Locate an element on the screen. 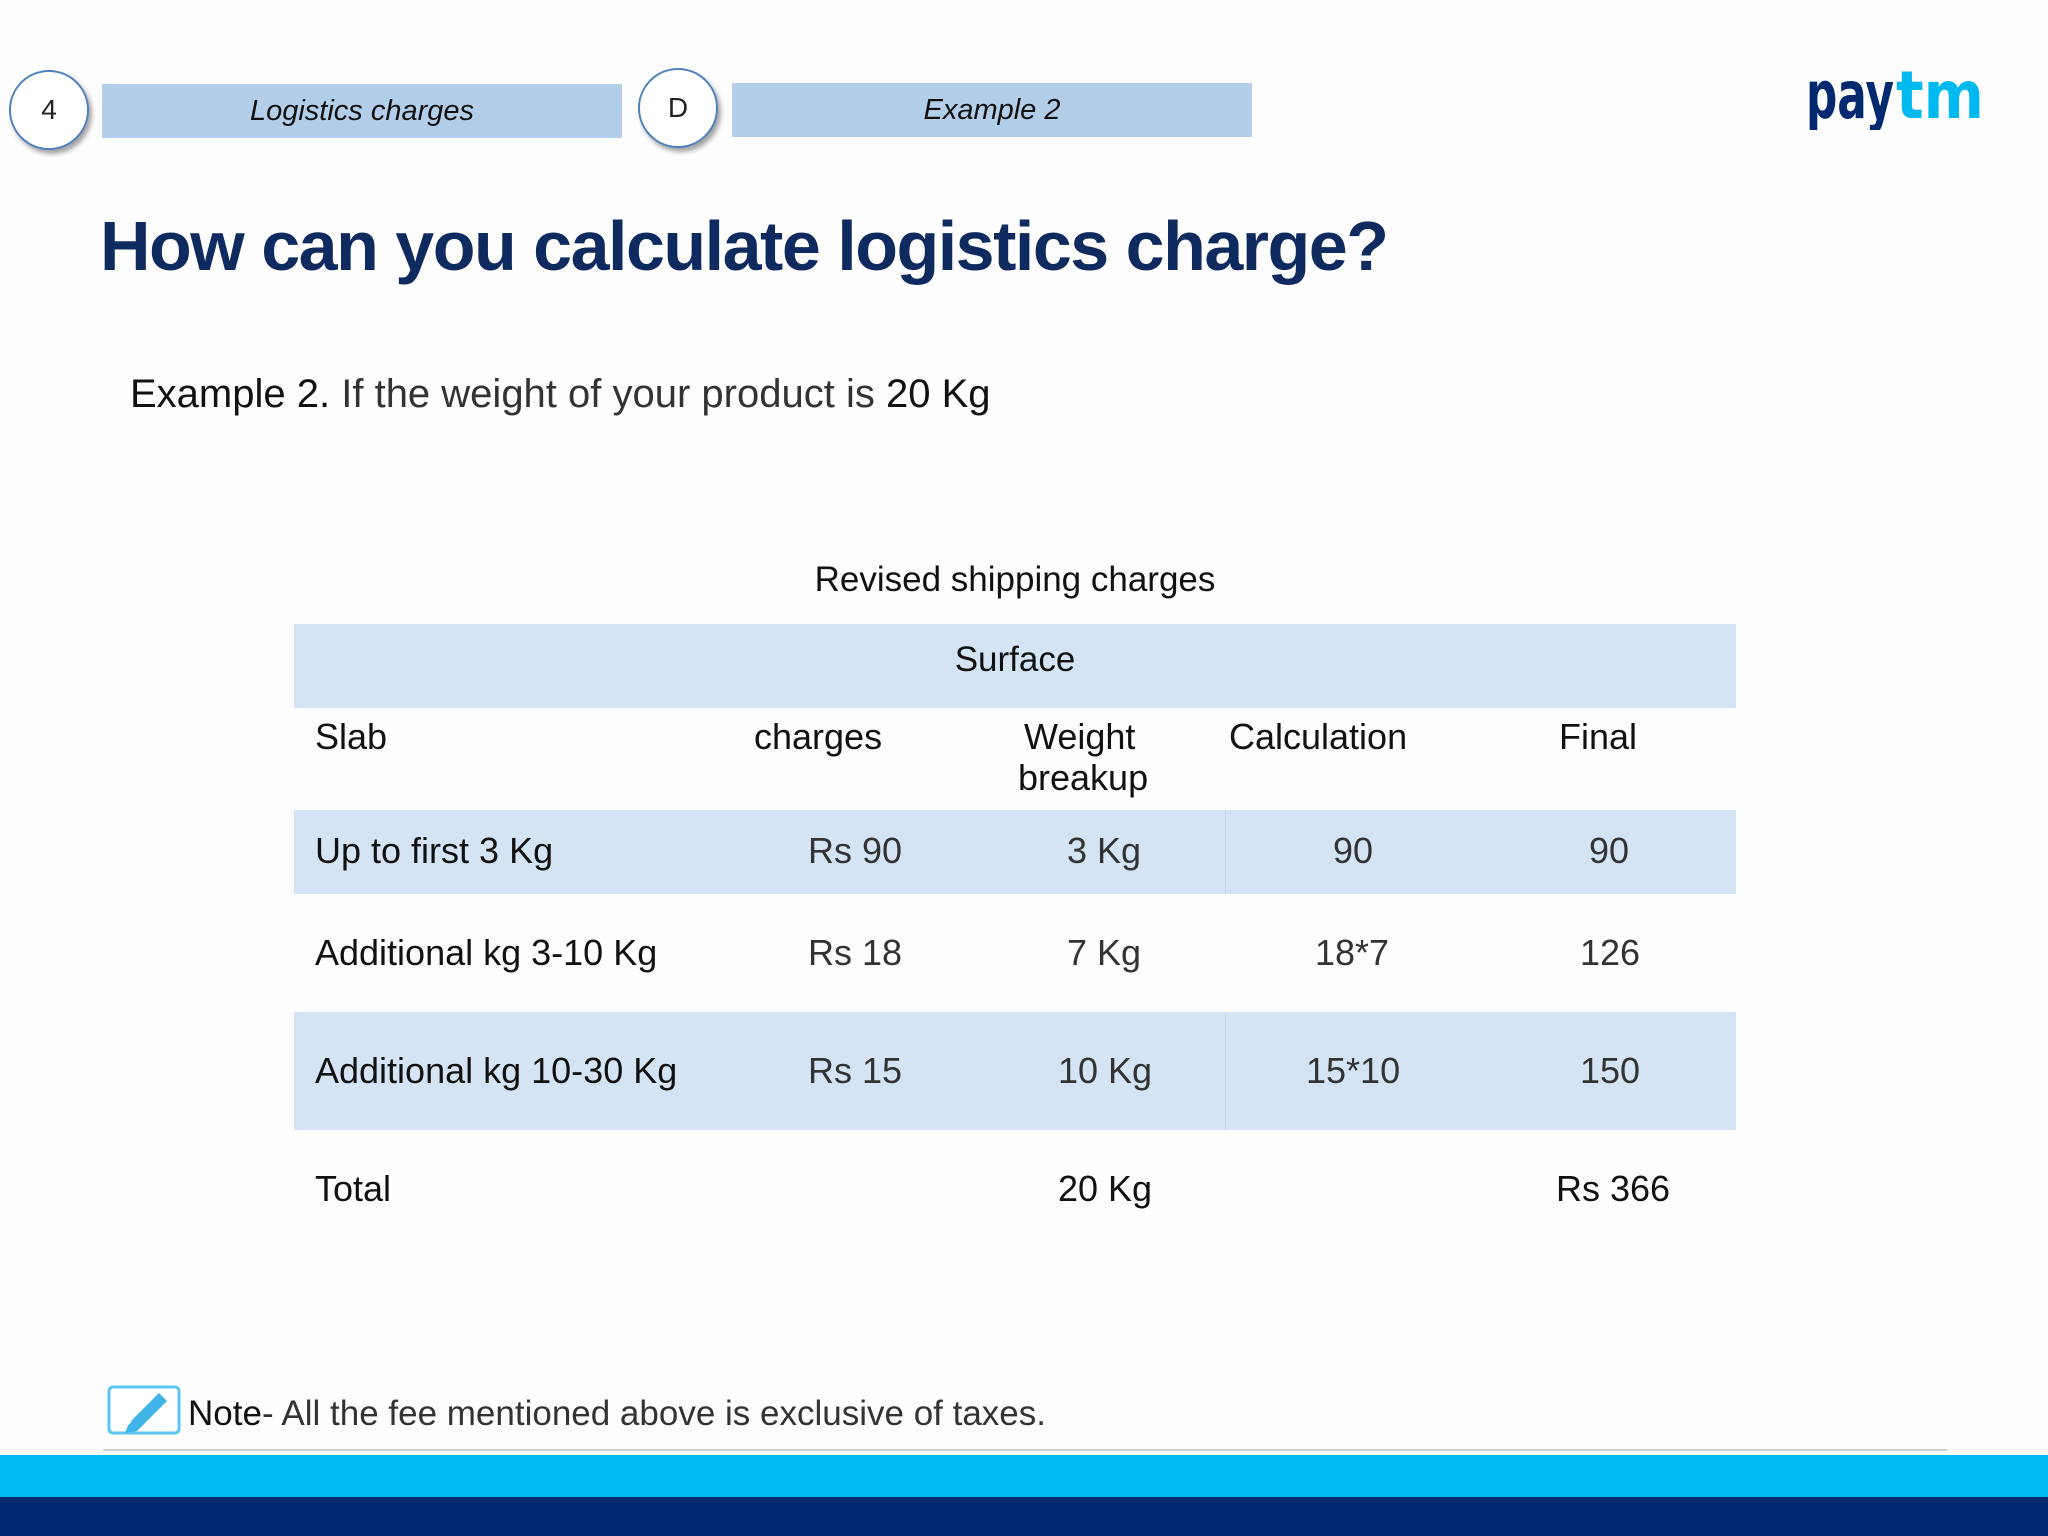  row1-weight: 3 Kg is located at coordinates (1104, 850).